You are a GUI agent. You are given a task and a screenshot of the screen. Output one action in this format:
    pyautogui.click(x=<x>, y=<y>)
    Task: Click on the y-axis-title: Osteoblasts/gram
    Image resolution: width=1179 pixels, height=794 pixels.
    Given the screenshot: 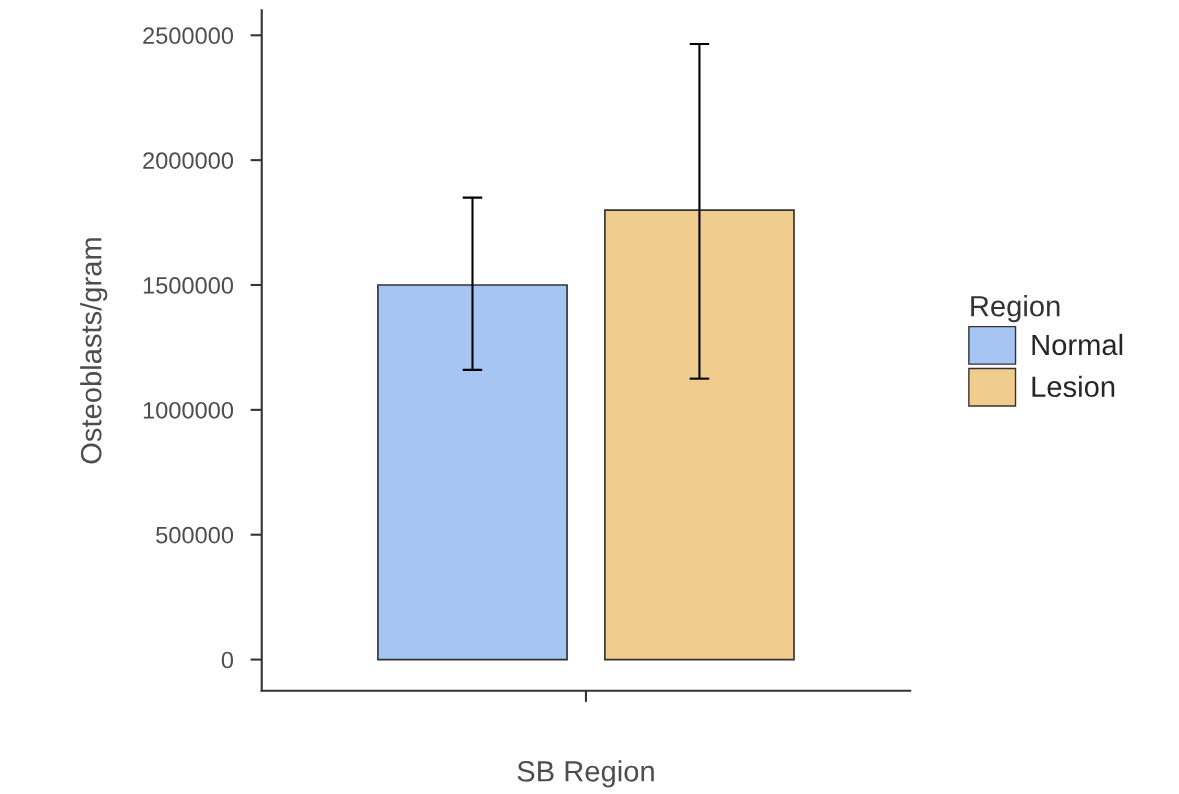 What is the action you would take?
    pyautogui.click(x=94, y=351)
    